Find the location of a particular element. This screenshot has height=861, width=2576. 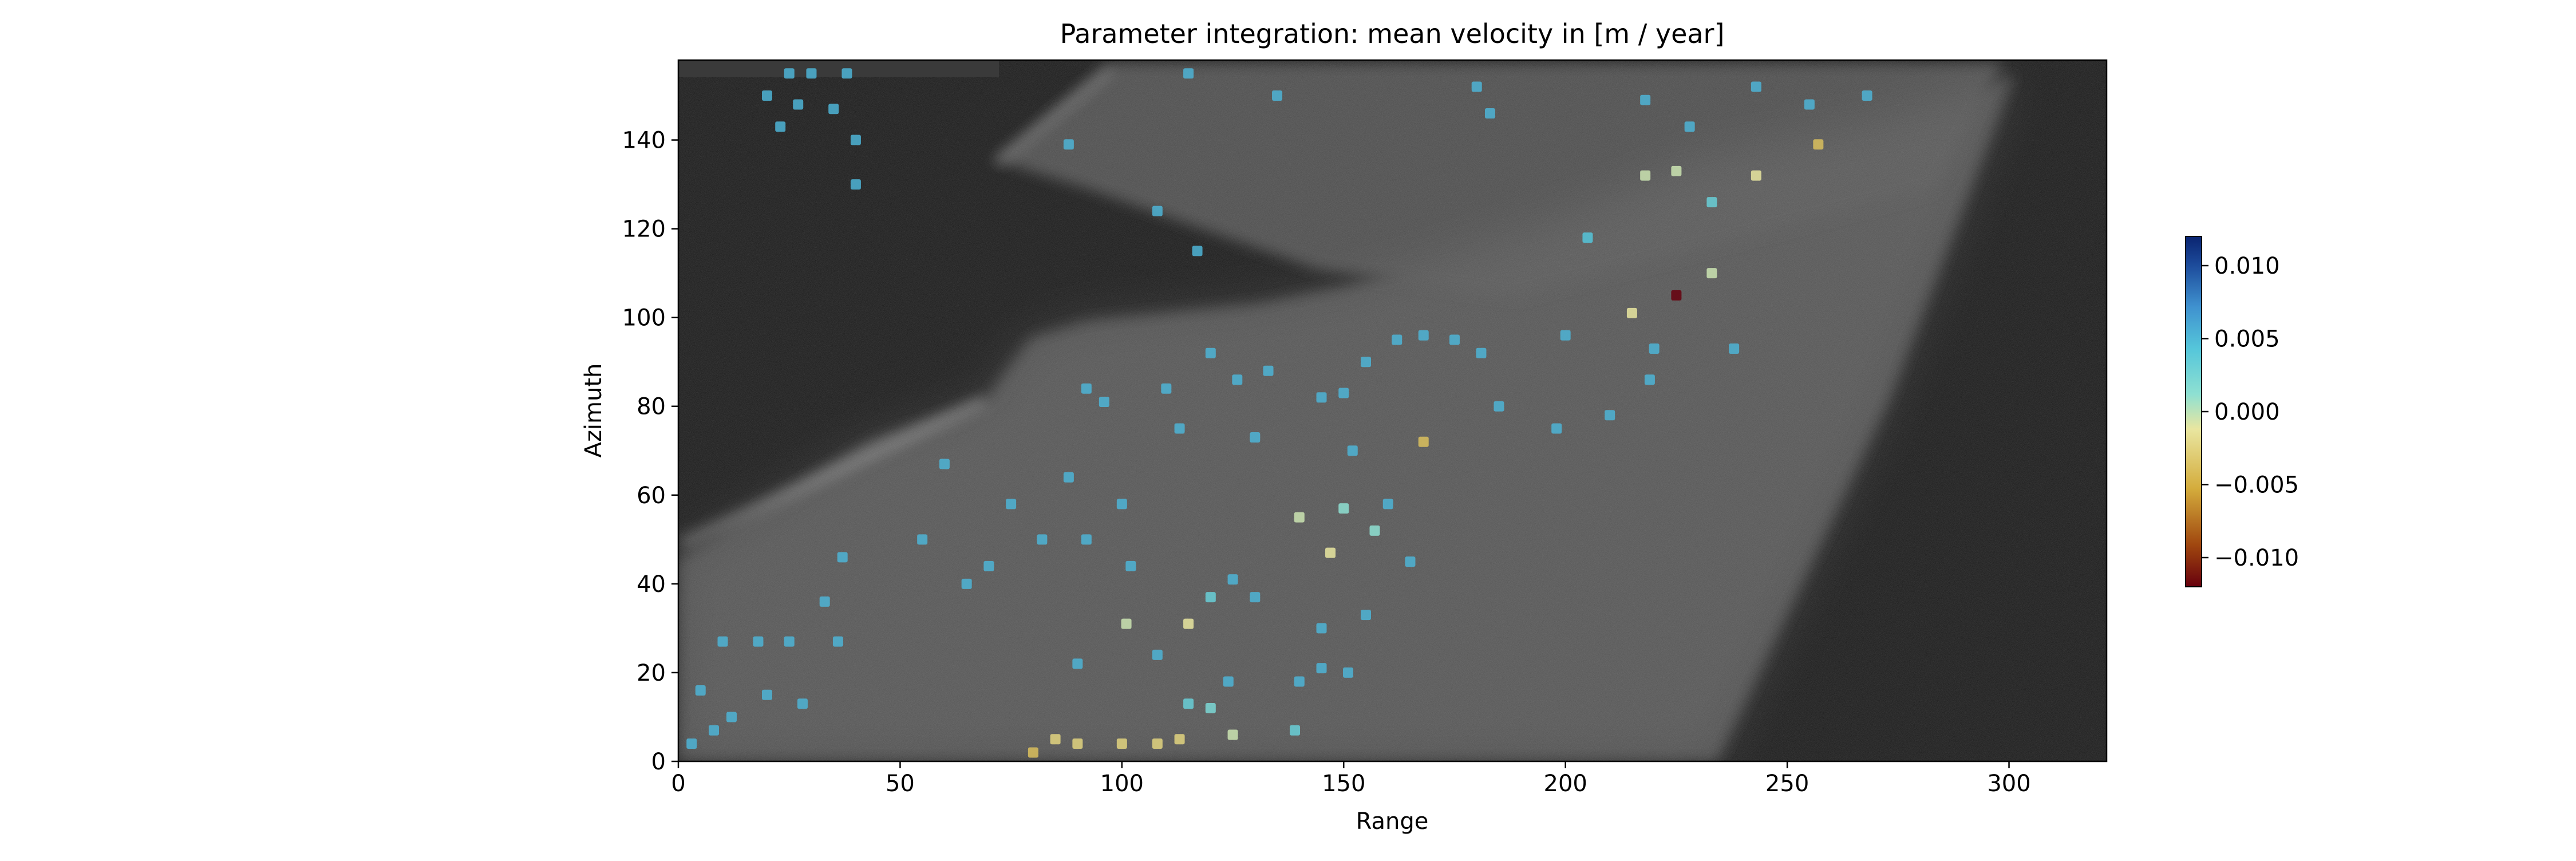

x-tick-label: 50 is located at coordinates (900, 784).